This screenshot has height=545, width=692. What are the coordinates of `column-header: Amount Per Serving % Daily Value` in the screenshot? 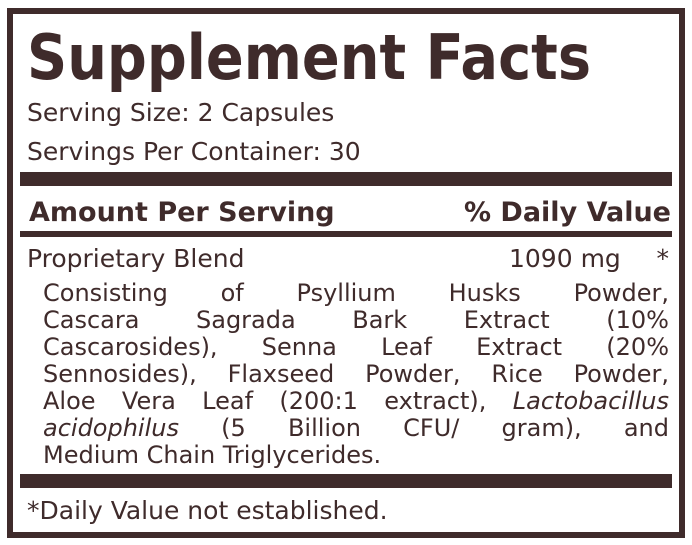 It's located at (350, 212).